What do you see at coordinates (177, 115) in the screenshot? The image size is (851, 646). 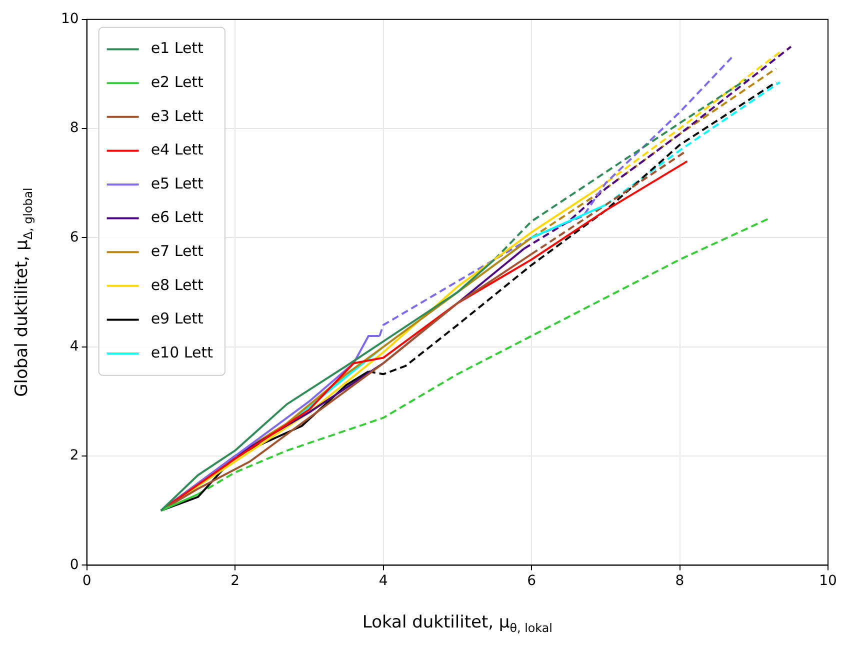 I see `legend-label: e3 Lett` at bounding box center [177, 115].